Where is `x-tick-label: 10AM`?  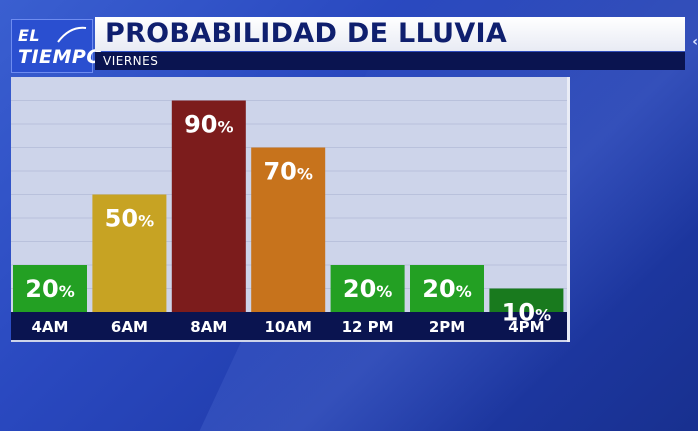
x-tick-label: 10AM is located at coordinates (287, 327).